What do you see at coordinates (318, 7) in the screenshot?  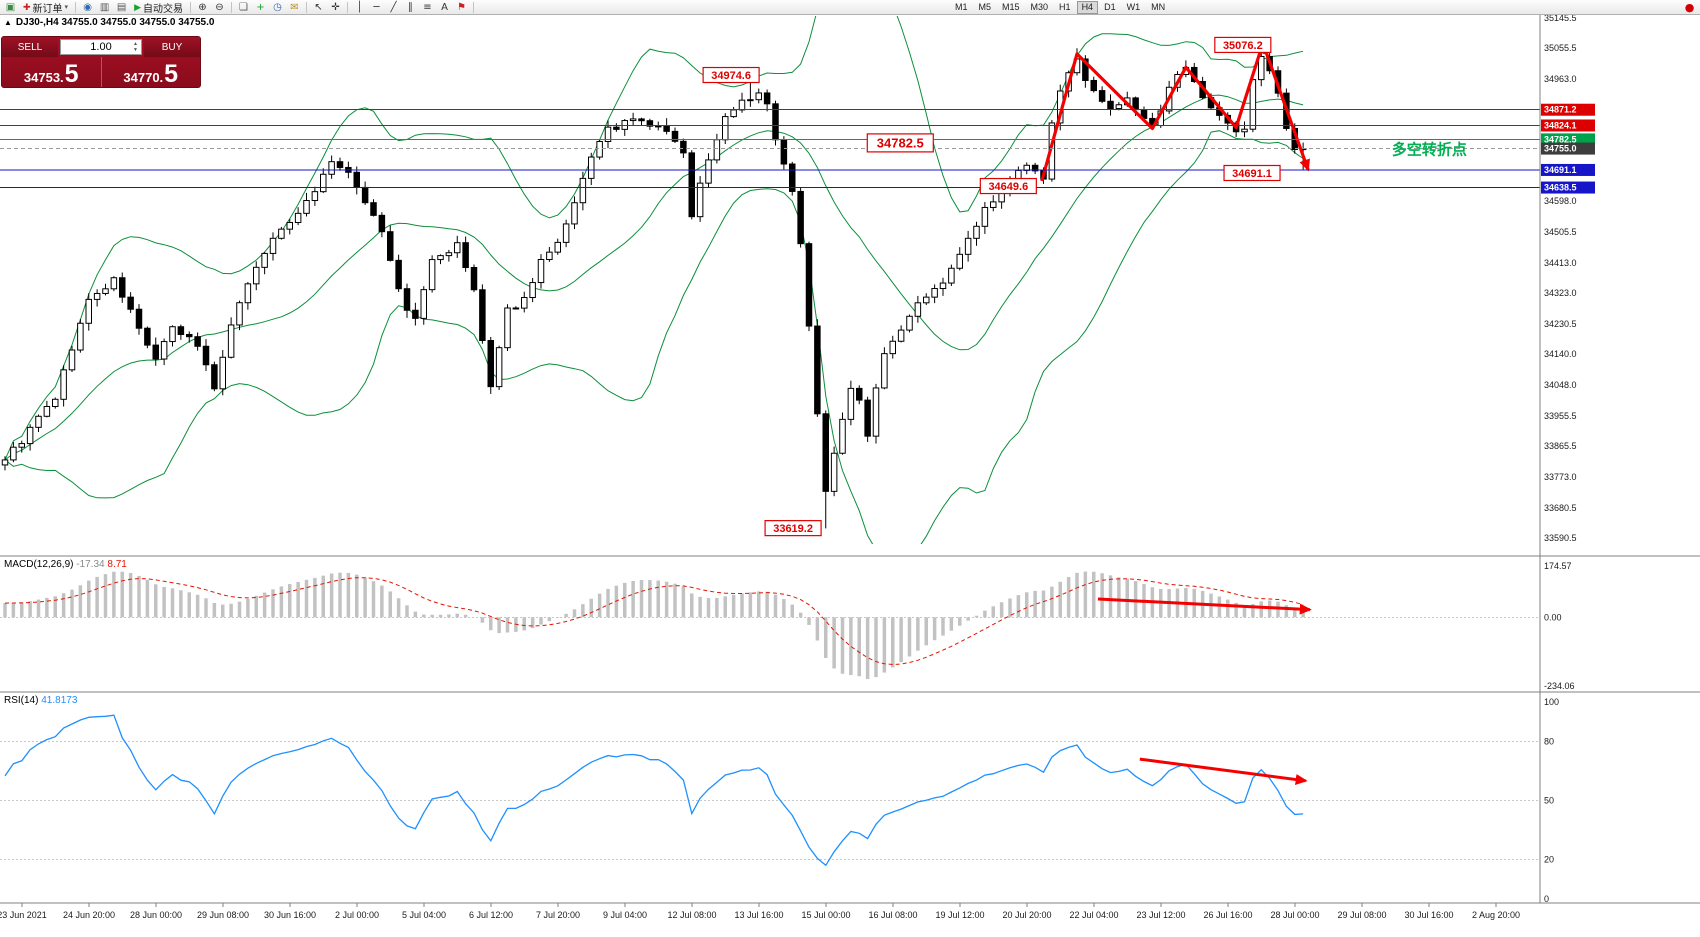 I see `cursor-icon: ↖` at bounding box center [318, 7].